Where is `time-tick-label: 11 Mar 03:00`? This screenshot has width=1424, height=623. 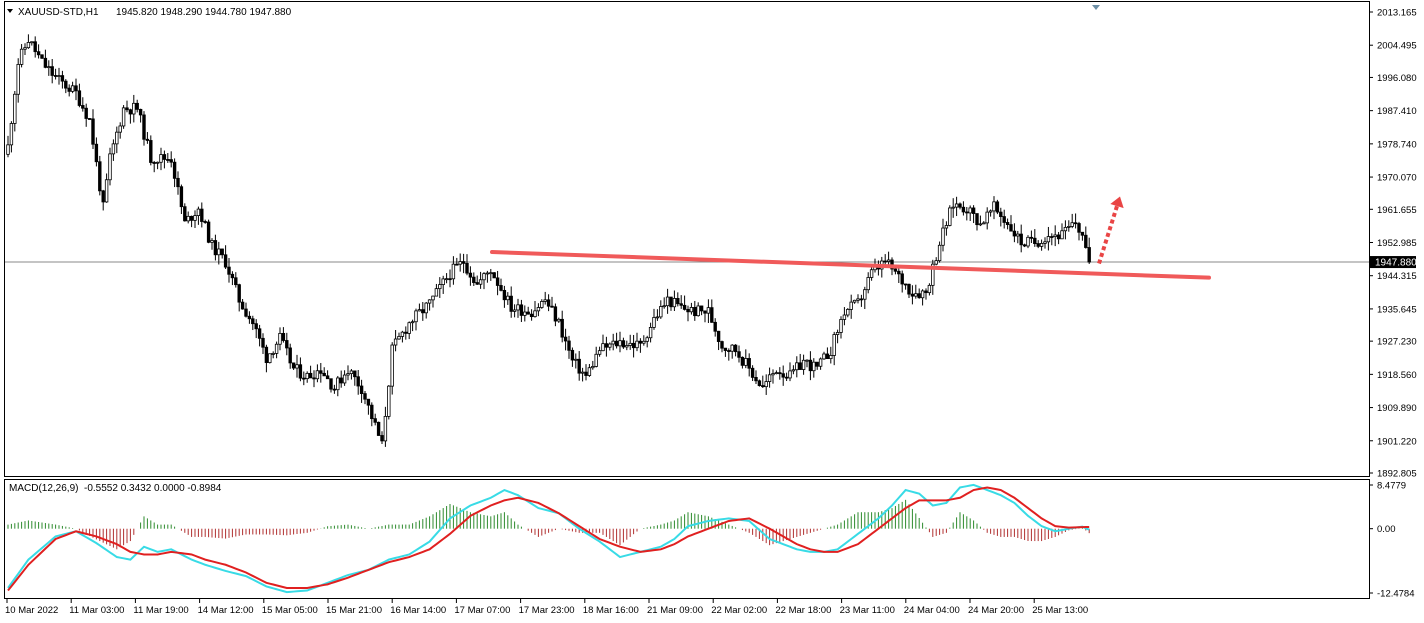
time-tick-label: 11 Mar 03:00 is located at coordinates (96, 610).